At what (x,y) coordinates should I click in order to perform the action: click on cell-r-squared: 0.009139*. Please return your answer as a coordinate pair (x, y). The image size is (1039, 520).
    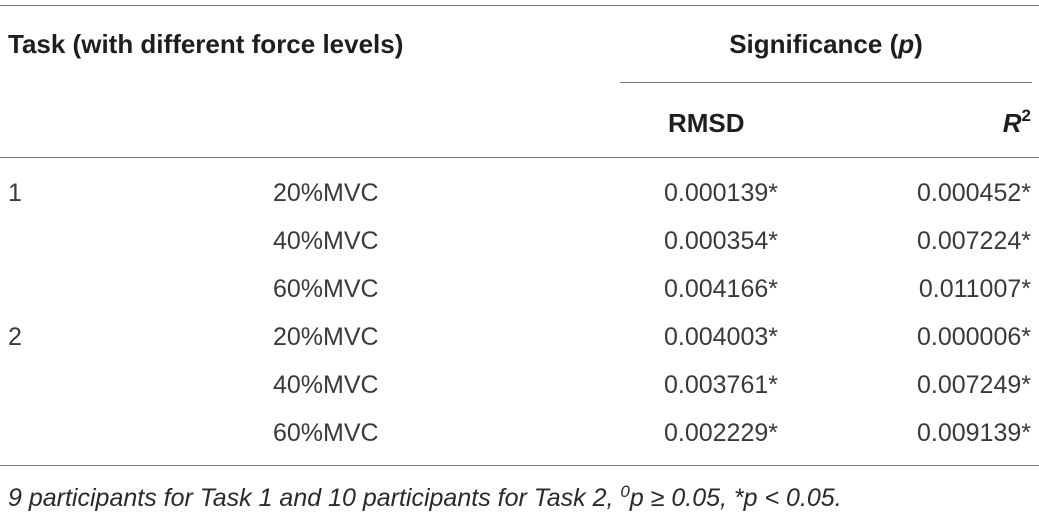
    Looking at the image, I should click on (973, 433).